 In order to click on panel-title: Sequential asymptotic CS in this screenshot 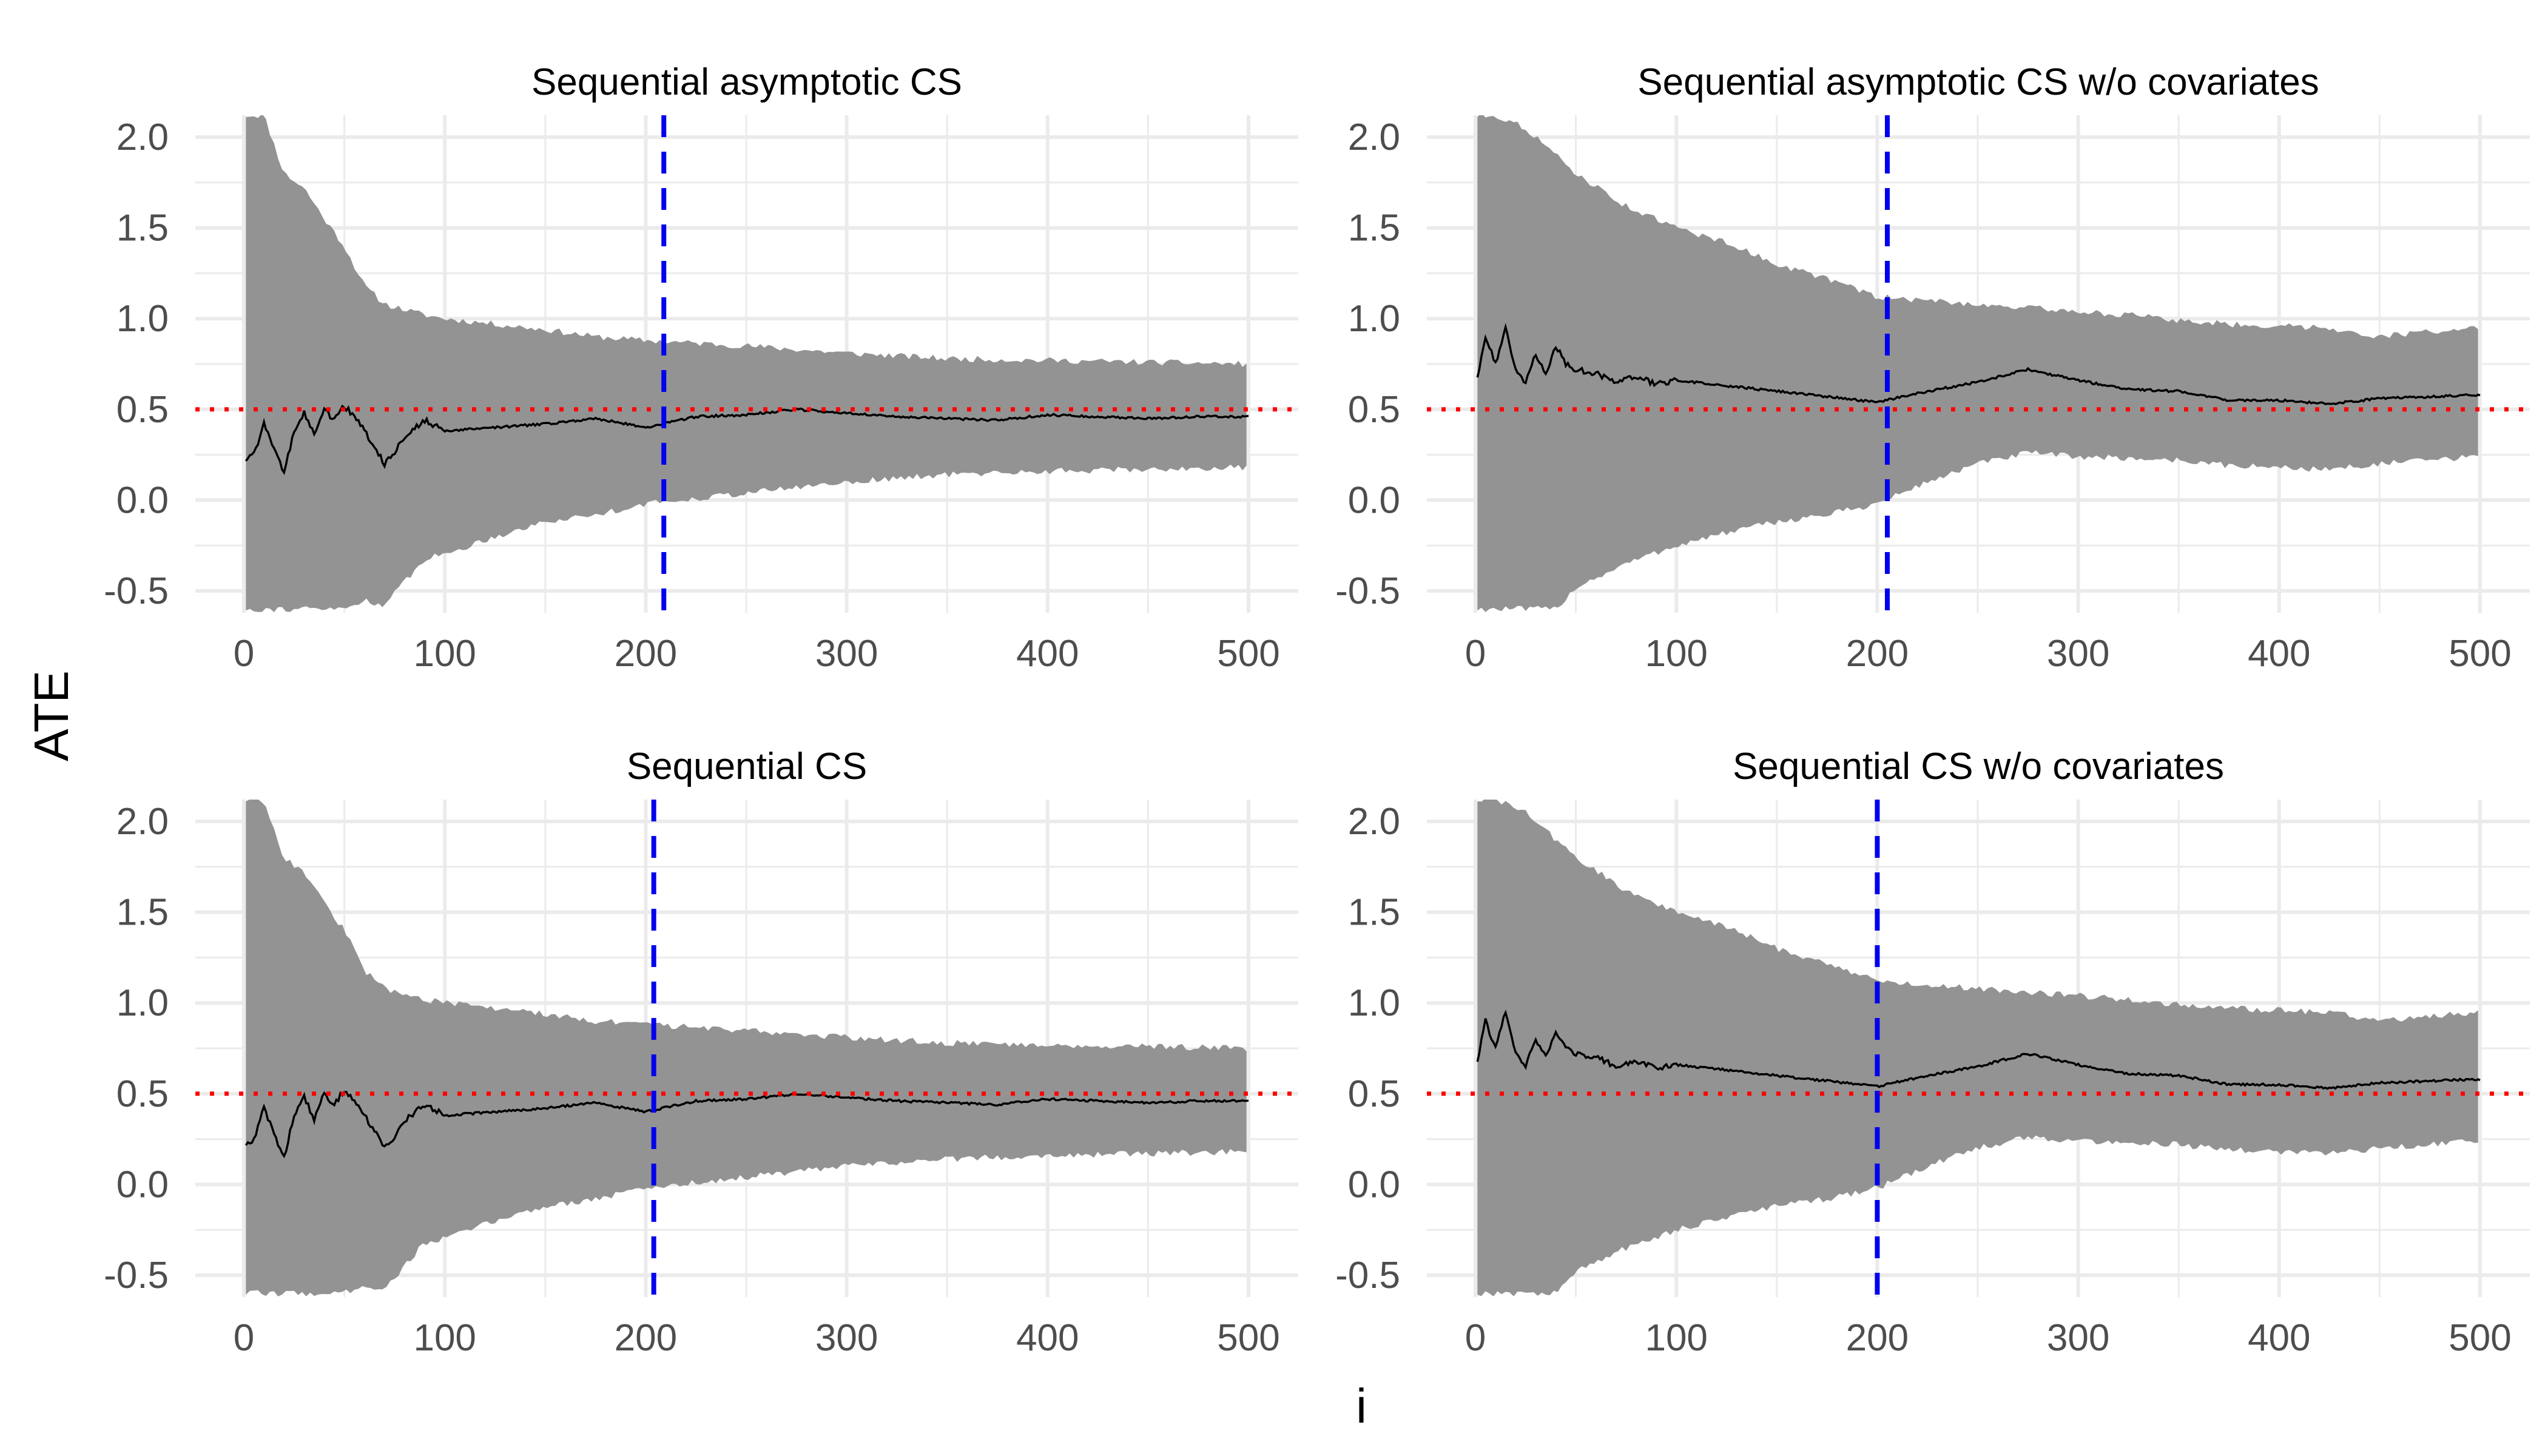, I will do `click(746, 82)`.